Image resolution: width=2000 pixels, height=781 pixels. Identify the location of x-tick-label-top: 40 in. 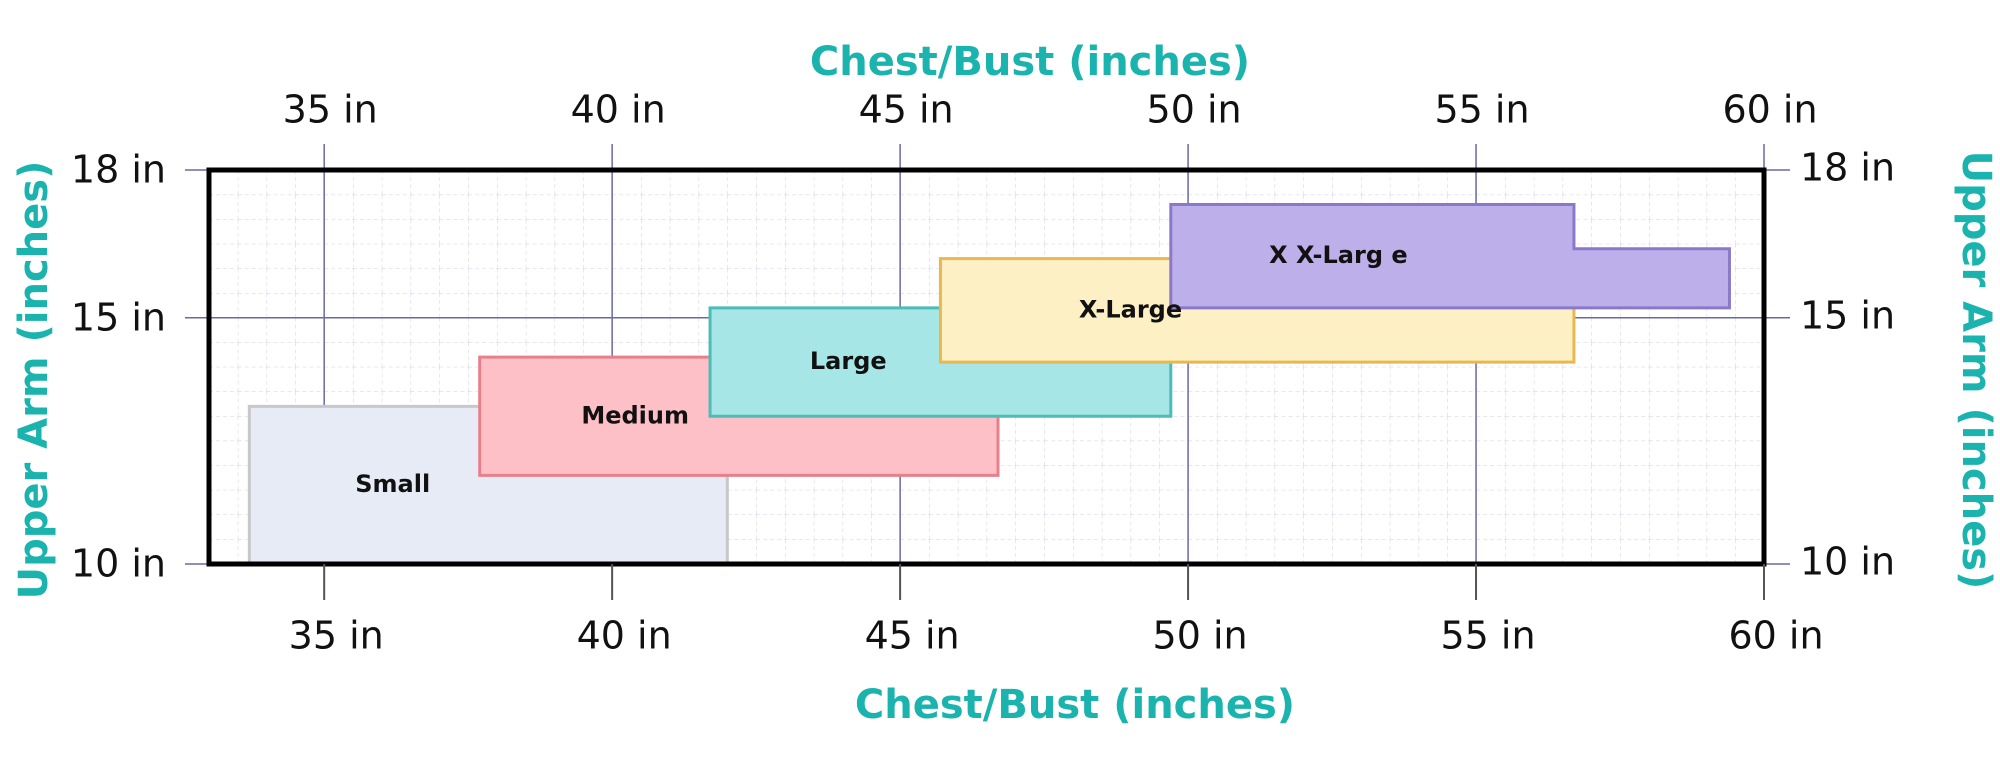
(618, 110).